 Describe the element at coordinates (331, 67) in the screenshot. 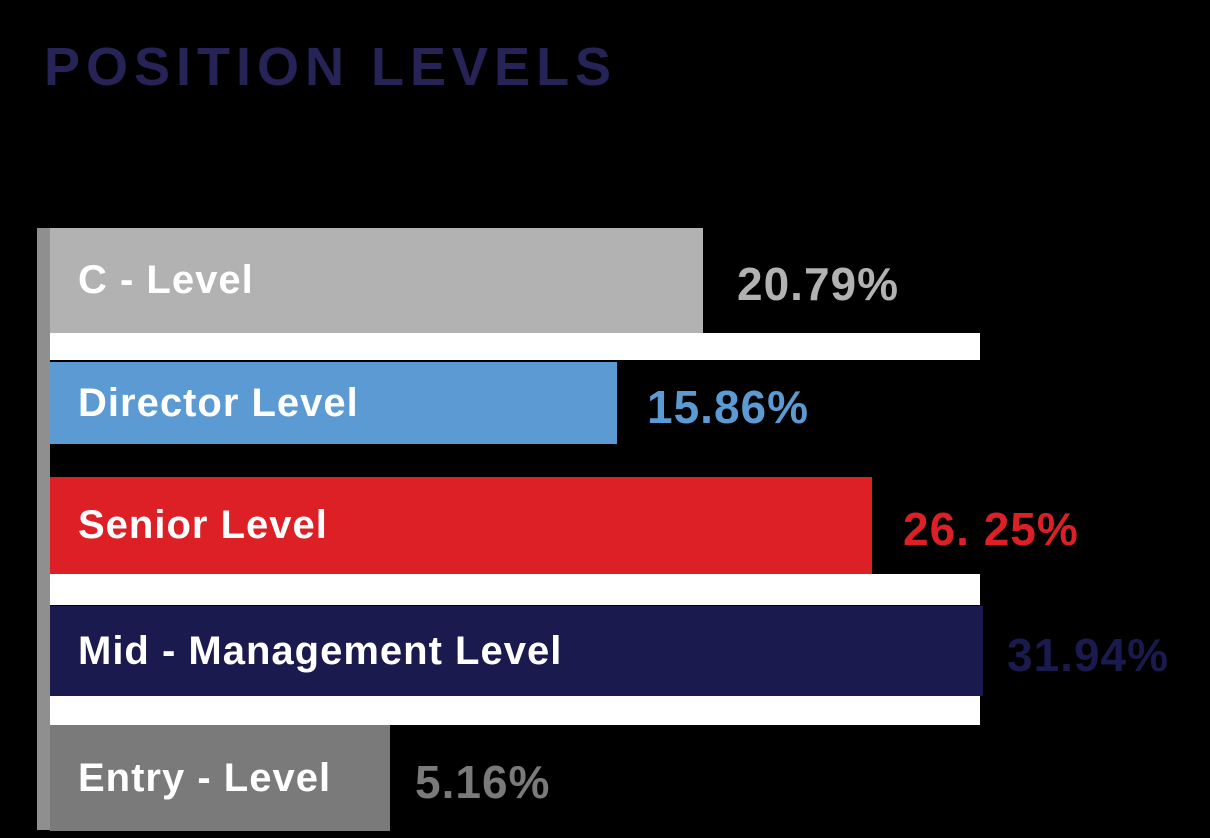

I see `chart-title: POSITION LEVELS` at that location.